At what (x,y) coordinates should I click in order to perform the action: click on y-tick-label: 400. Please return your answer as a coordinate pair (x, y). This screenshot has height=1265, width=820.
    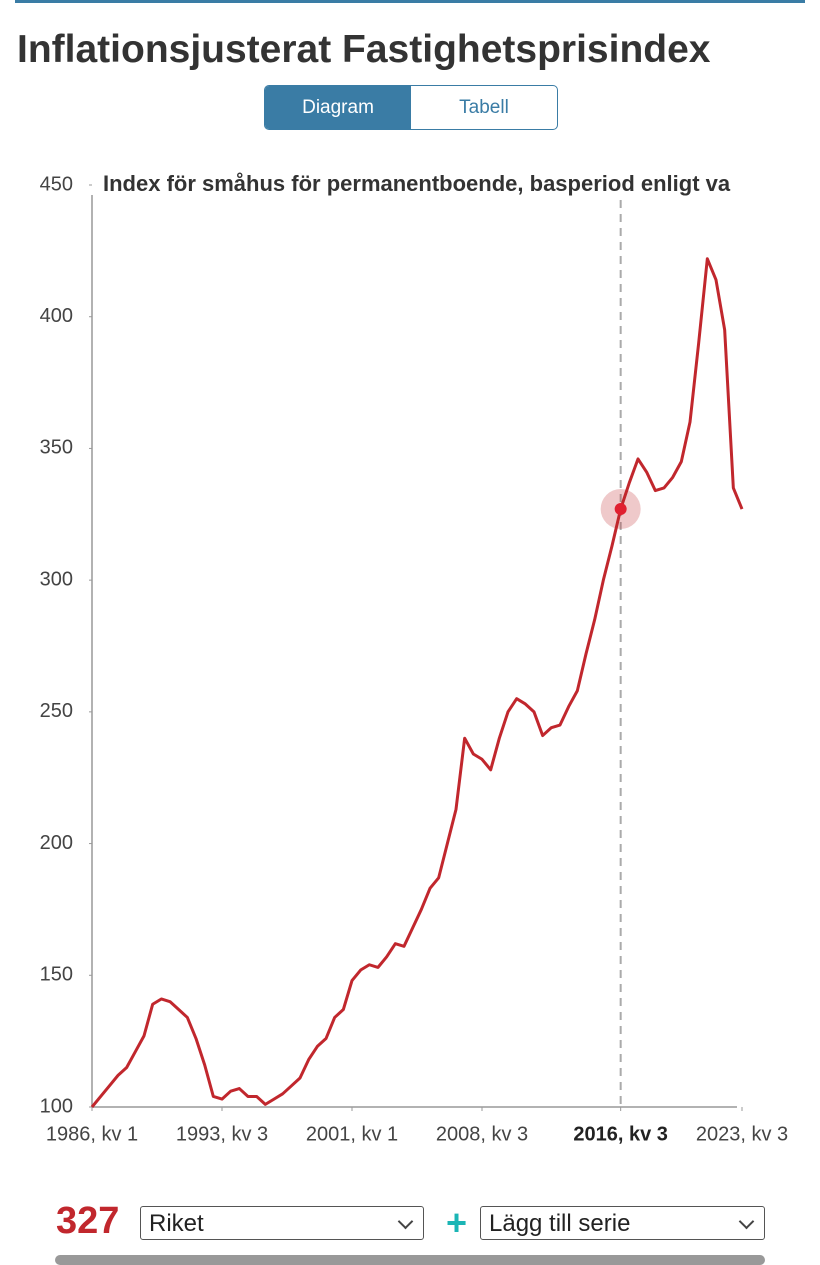
    Looking at the image, I should click on (56, 316).